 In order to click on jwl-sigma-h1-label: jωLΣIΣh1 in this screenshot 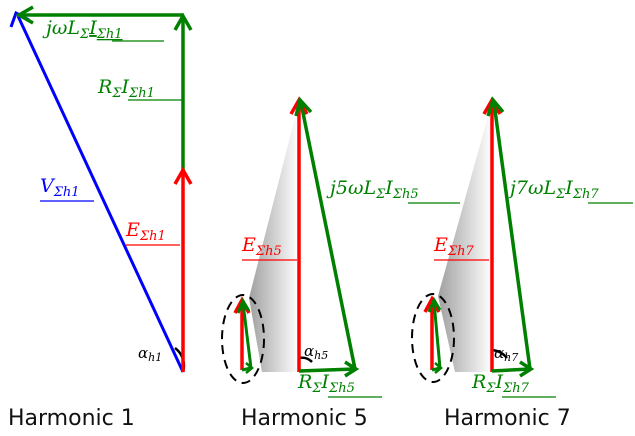, I will do `click(82, 29)`.